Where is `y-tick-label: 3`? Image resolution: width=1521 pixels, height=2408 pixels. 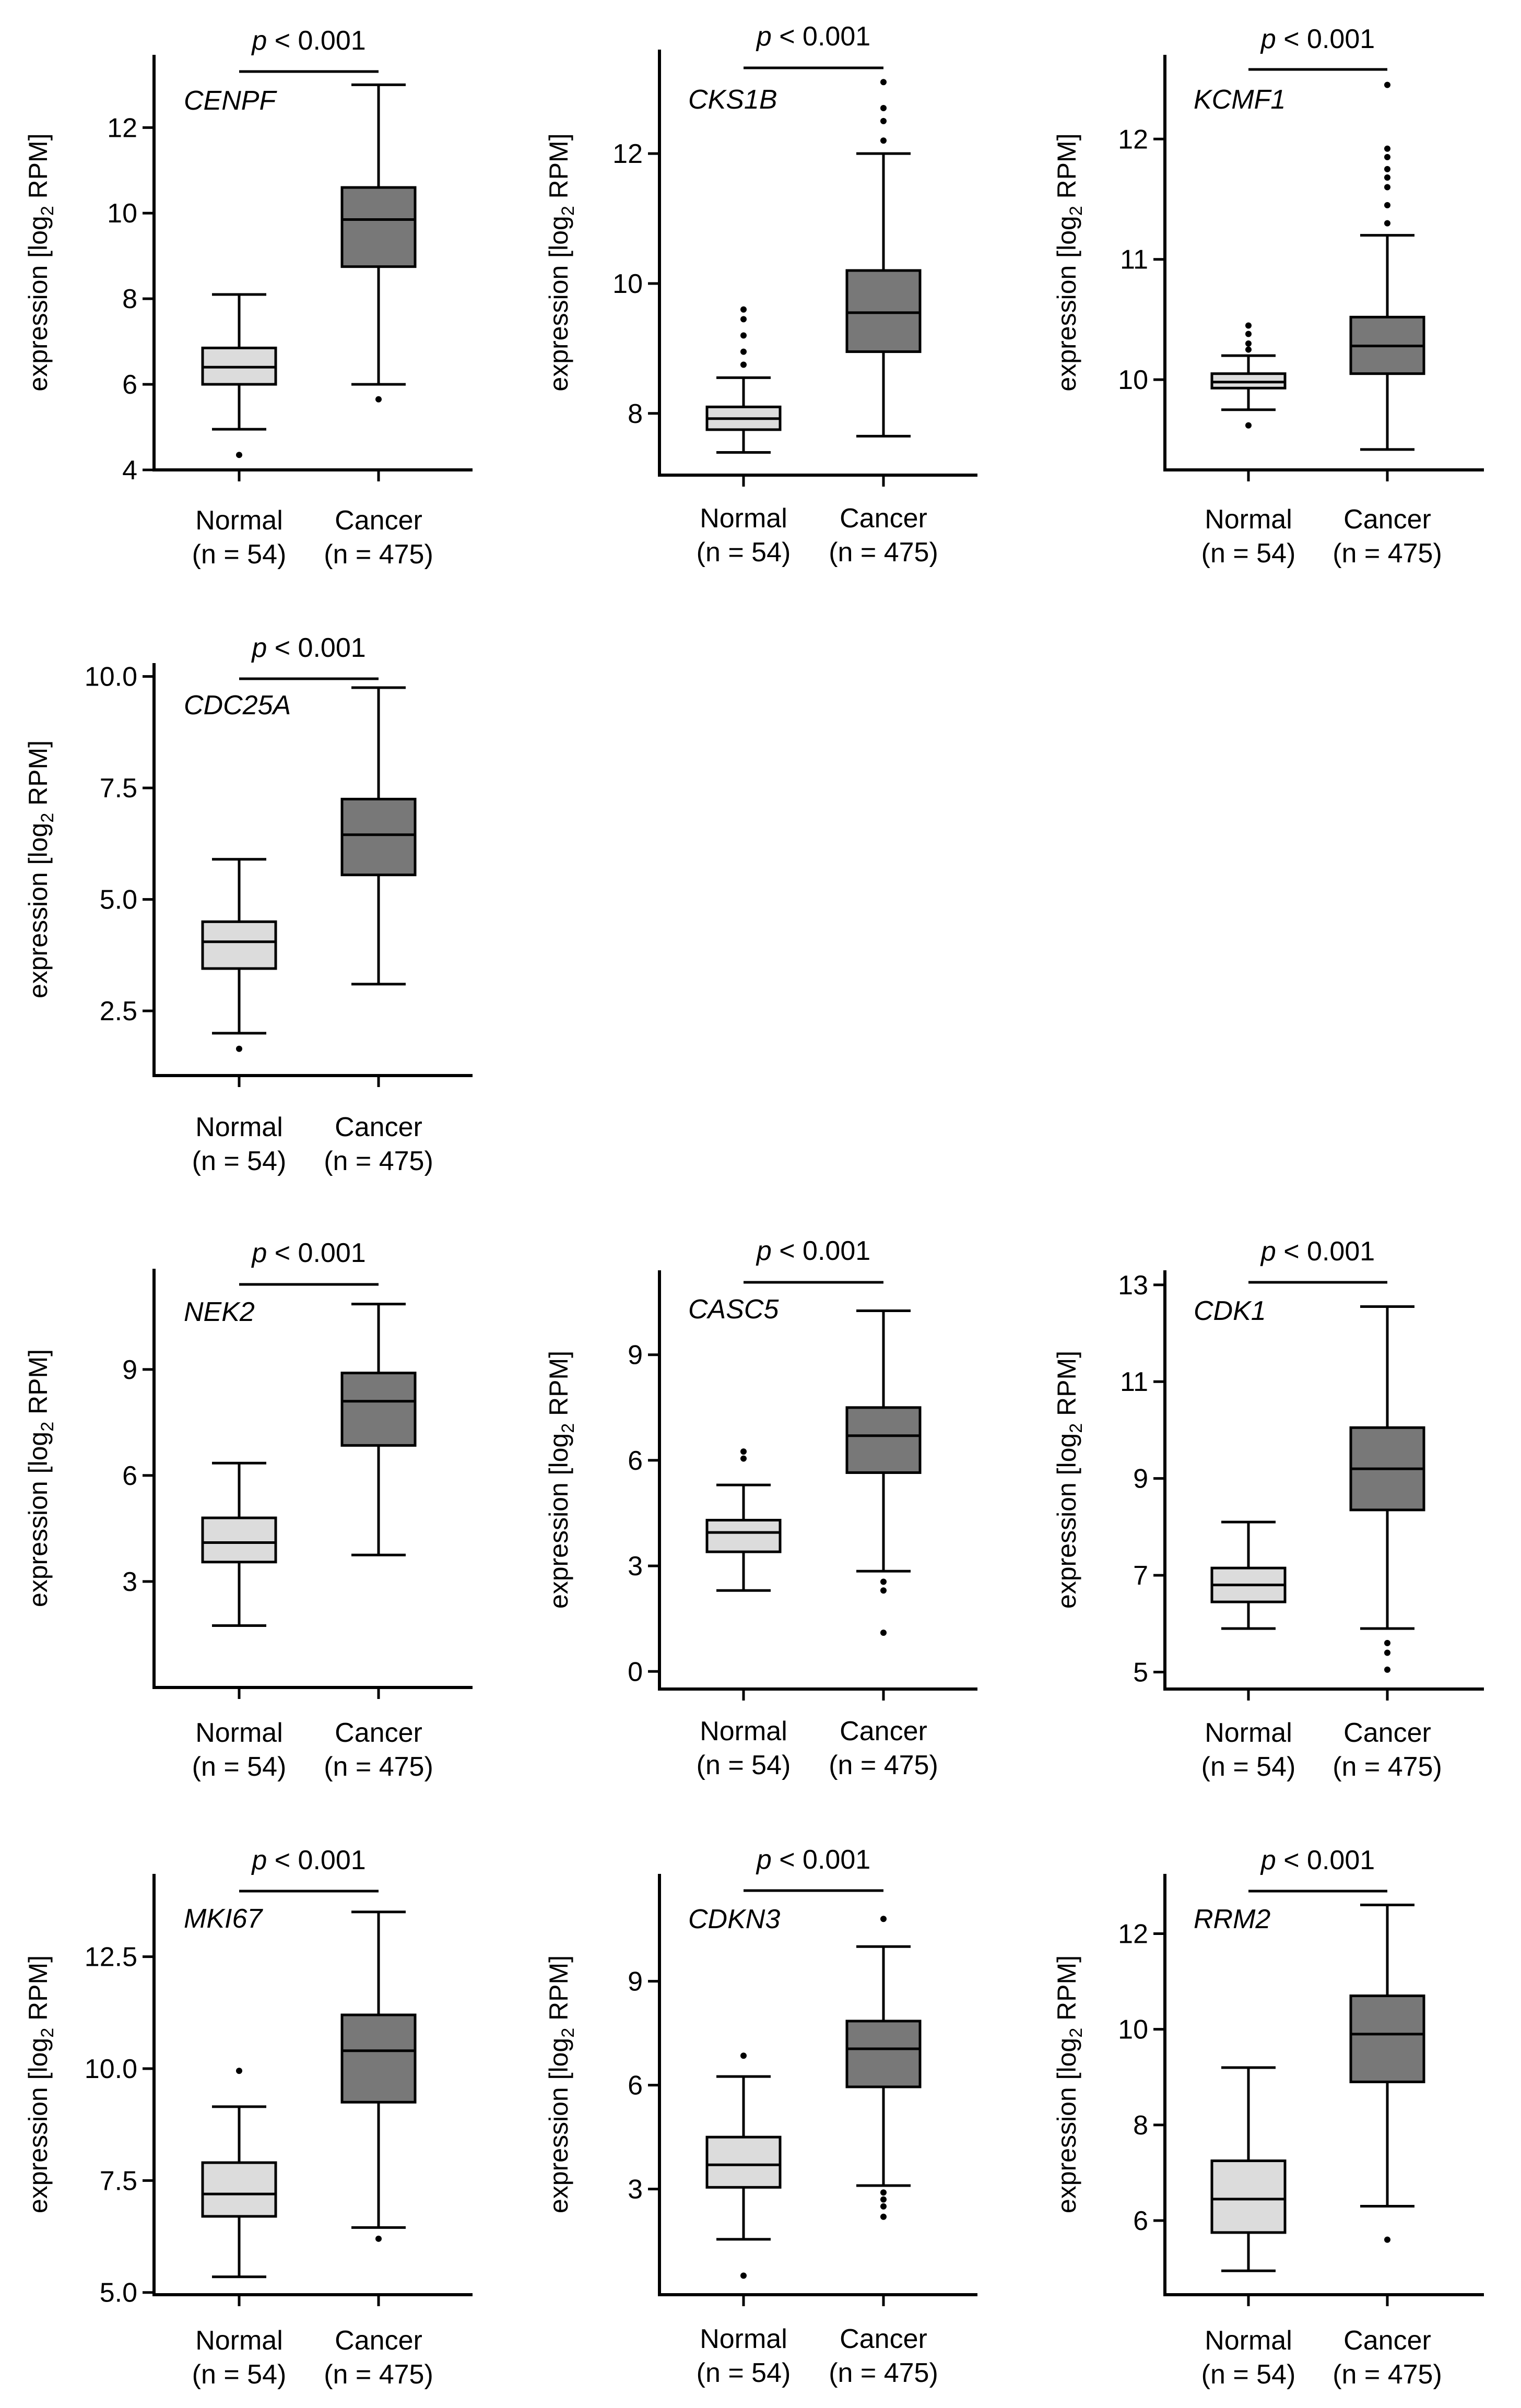
y-tick-label: 3 is located at coordinates (635, 1566).